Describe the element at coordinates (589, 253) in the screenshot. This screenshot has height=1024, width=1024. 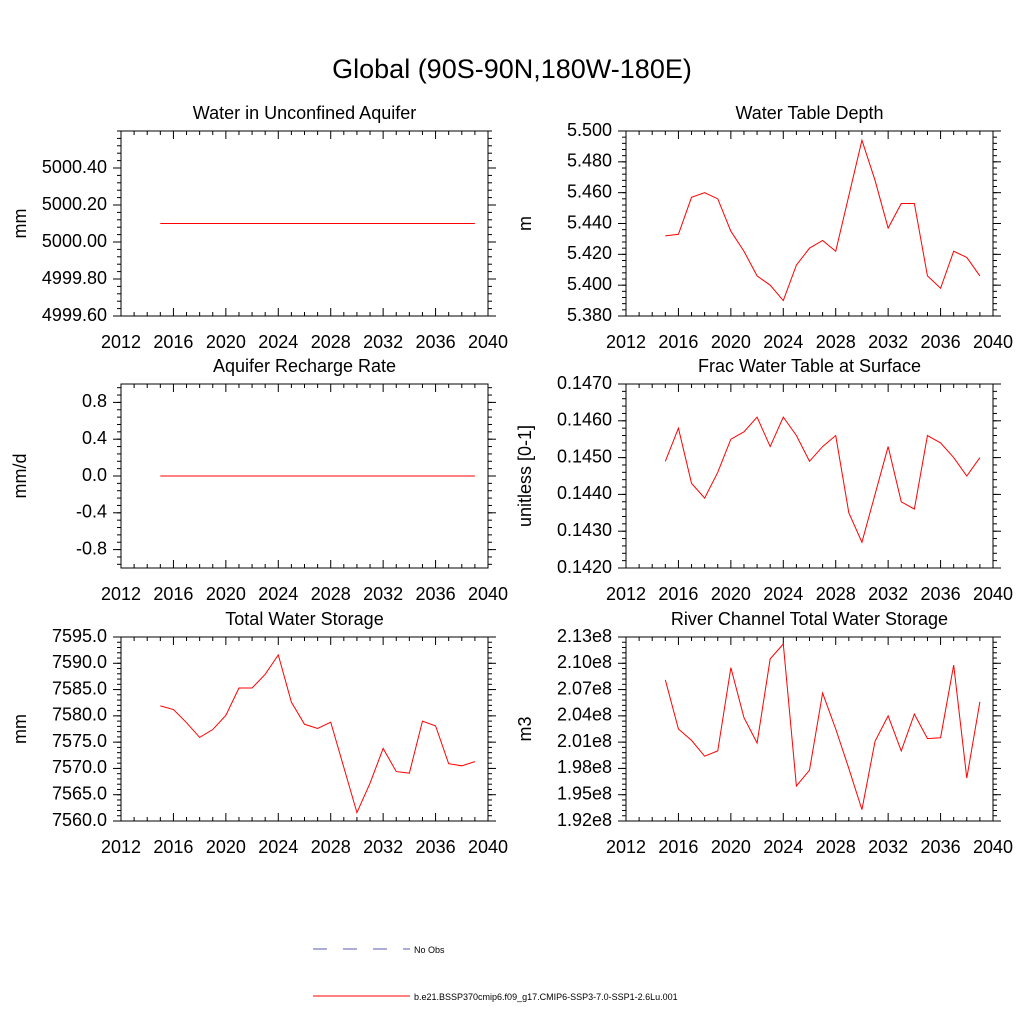
I see `y-tick-label: 5.420` at that location.